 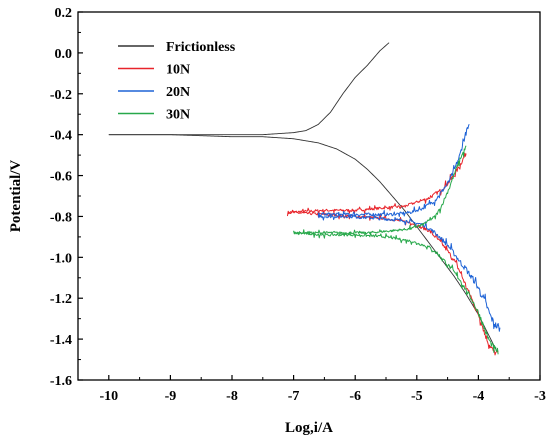 I want to click on y-tick-label: -0.8, so click(x=61, y=217).